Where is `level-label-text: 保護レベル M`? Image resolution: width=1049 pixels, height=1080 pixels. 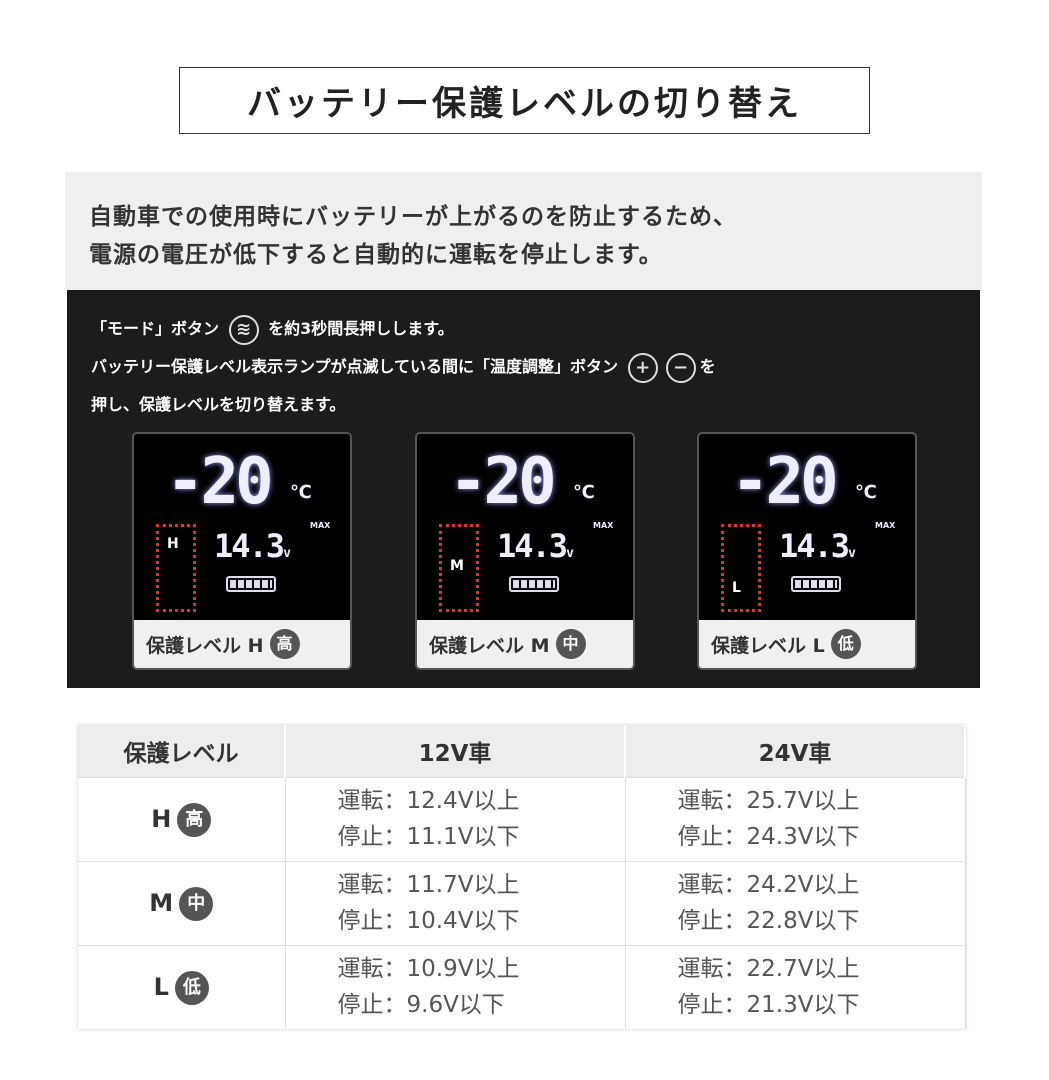
level-label-text: 保護レベル M is located at coordinates (489, 645).